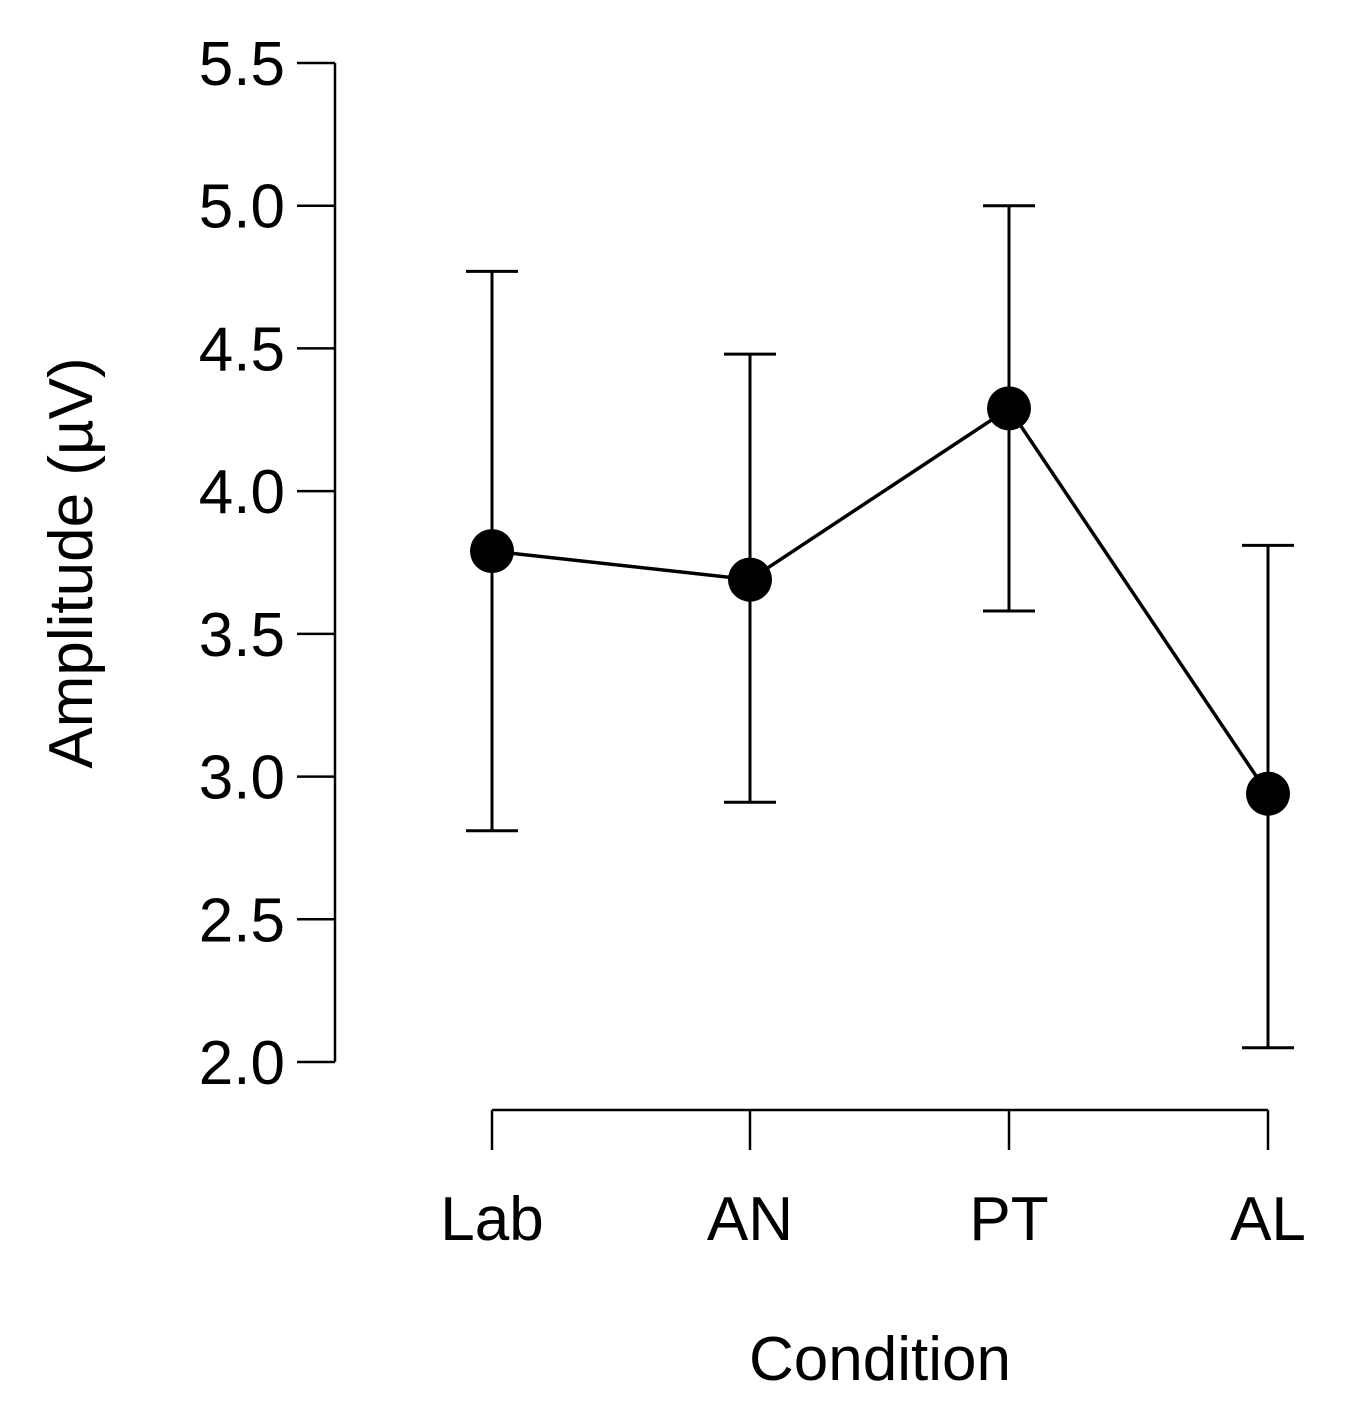  Describe the element at coordinates (242, 207) in the screenshot. I see `y-tick-label: 5.0` at that location.